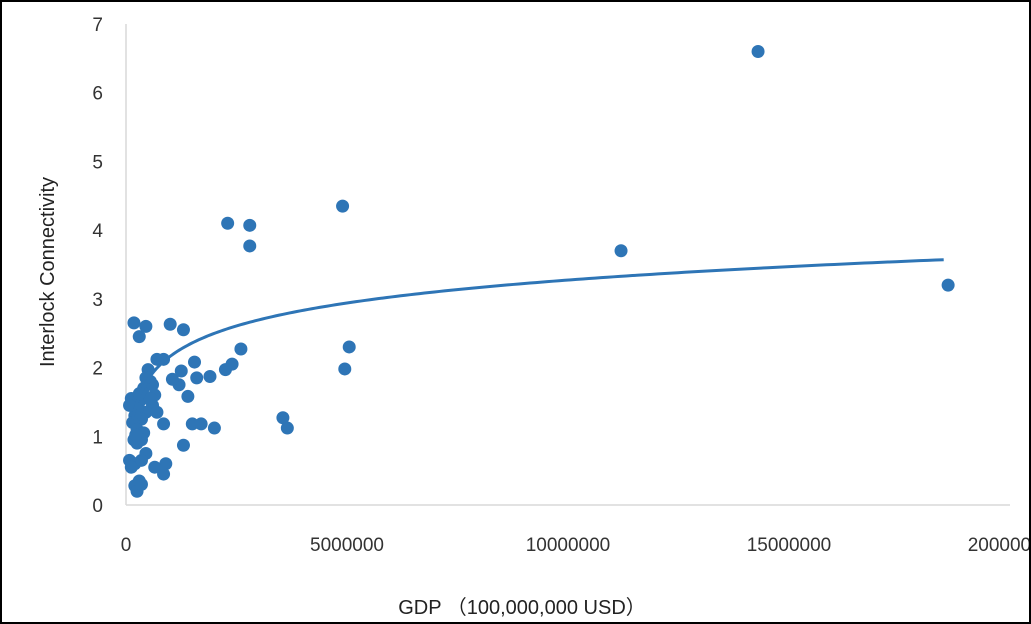 This screenshot has width=1031, height=624. What do you see at coordinates (347, 545) in the screenshot?
I see `x-tick-label: 5000000` at bounding box center [347, 545].